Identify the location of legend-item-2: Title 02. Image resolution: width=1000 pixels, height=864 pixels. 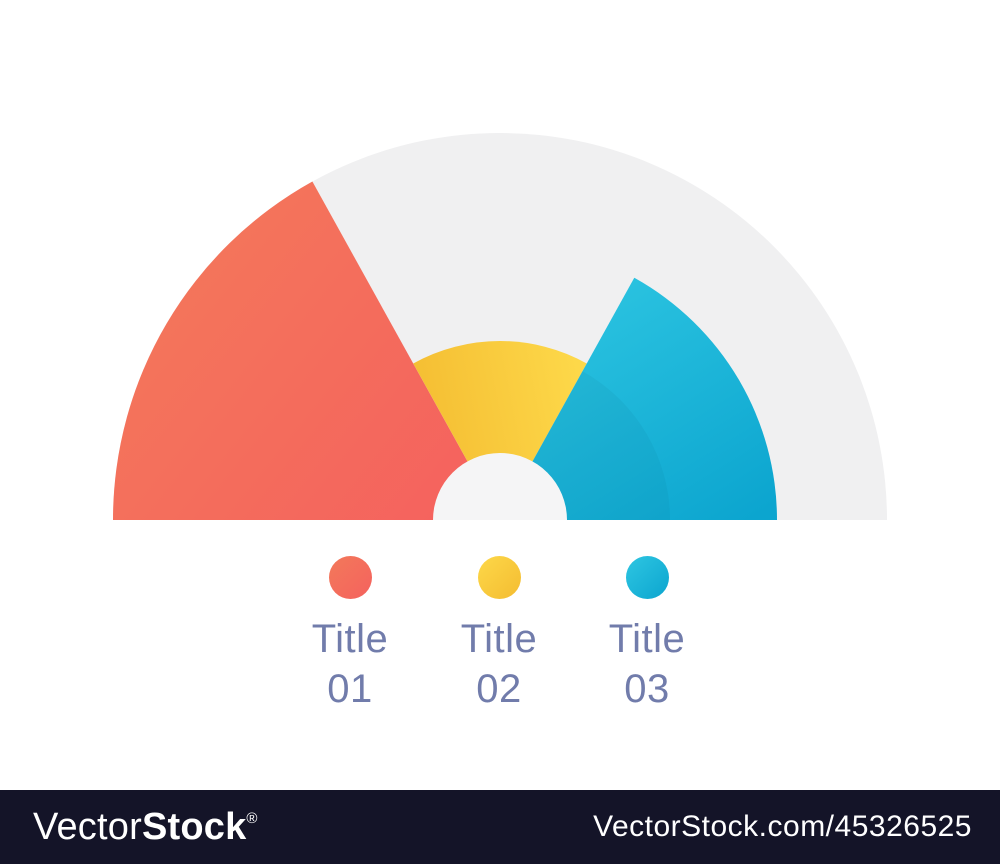
(499, 635).